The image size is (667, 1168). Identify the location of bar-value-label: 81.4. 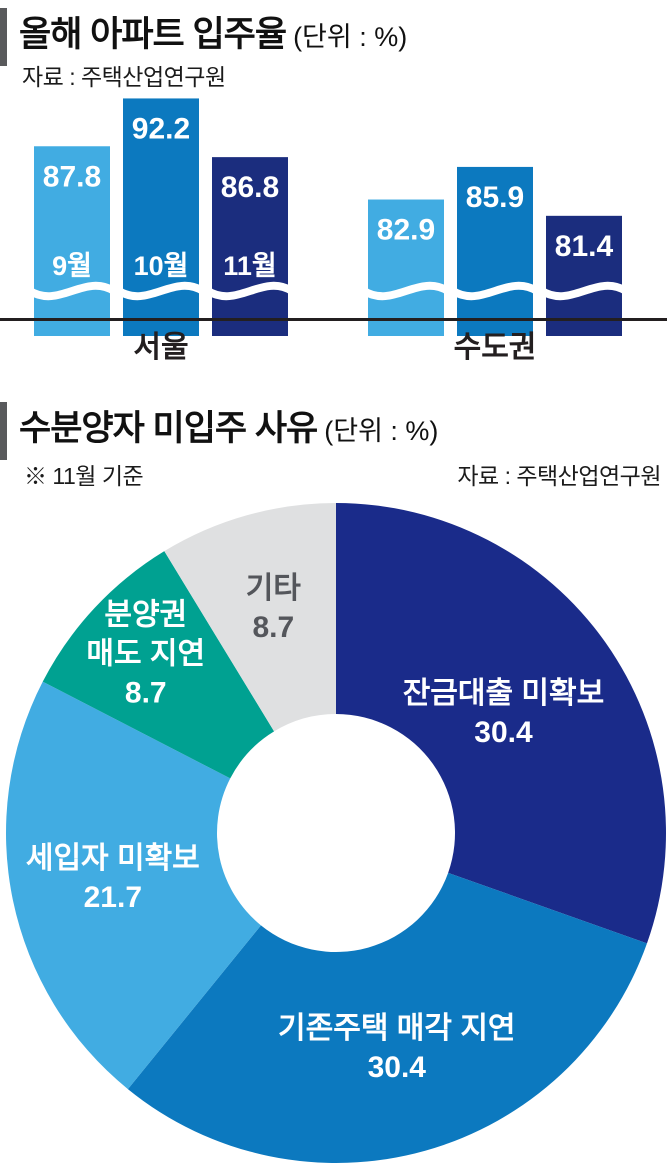
(584, 246).